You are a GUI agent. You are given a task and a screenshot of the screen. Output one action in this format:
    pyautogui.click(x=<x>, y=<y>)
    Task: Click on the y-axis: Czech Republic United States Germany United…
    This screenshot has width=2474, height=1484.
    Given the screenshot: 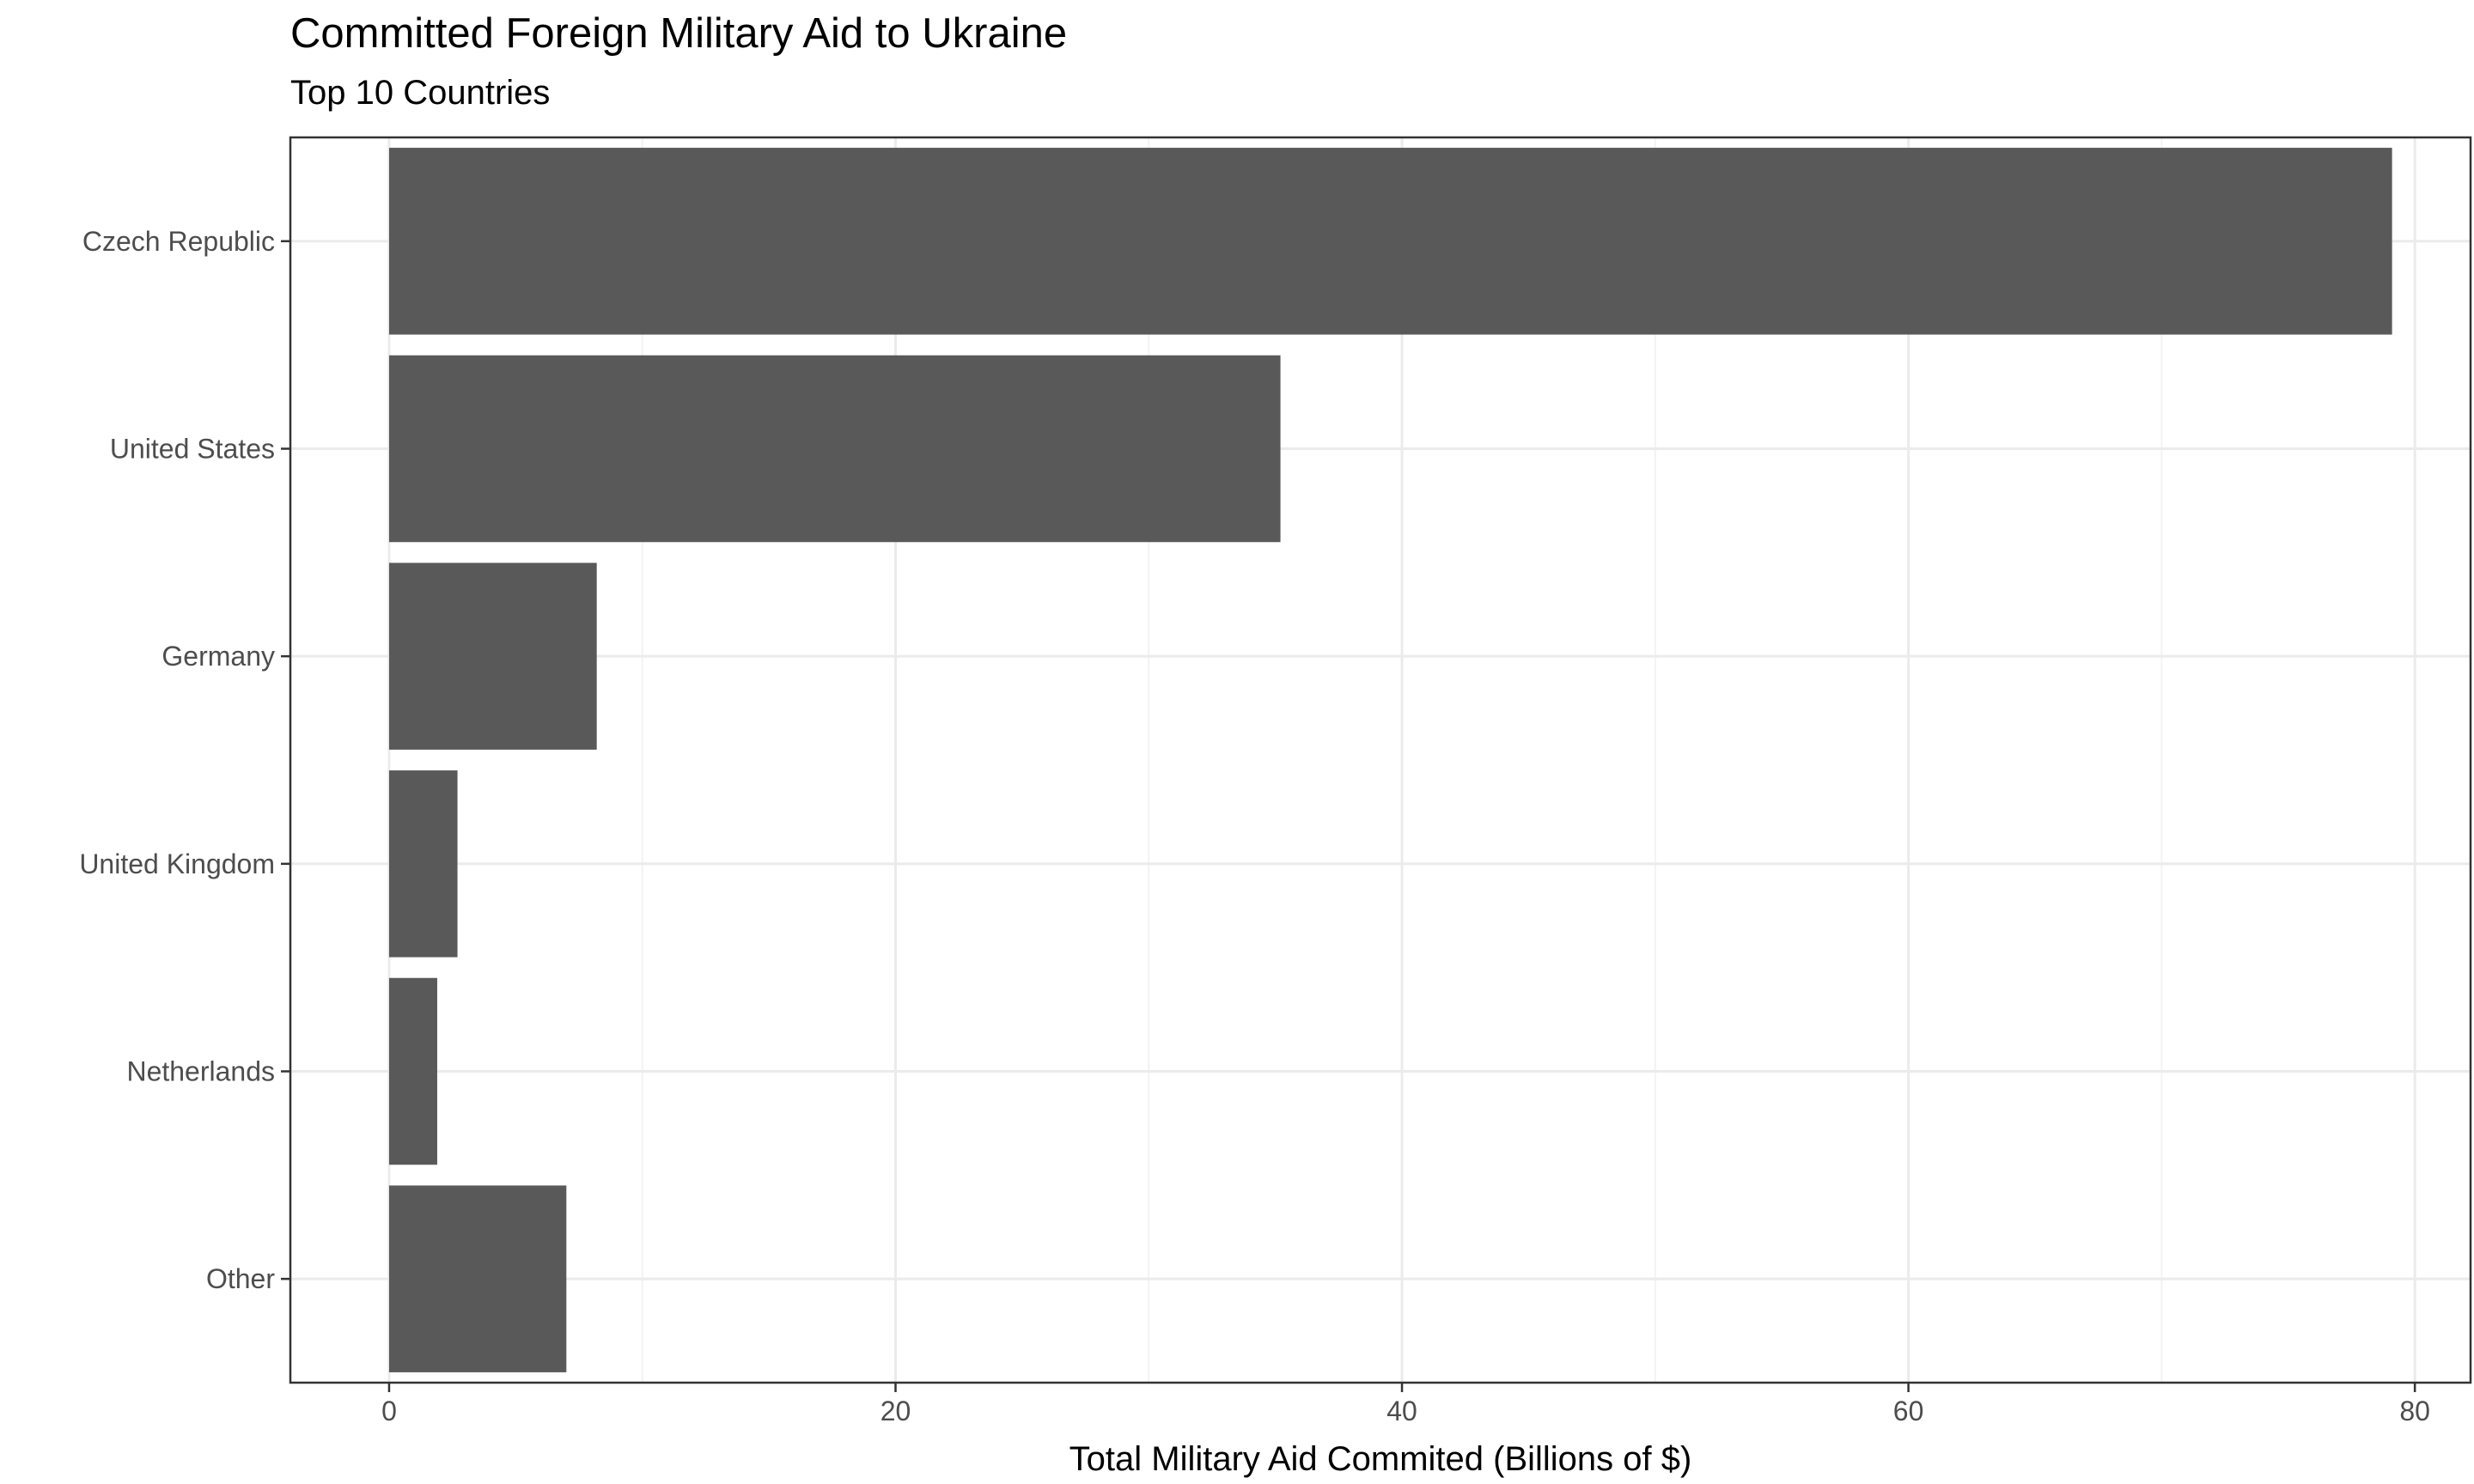 What is the action you would take?
    pyautogui.click(x=184, y=760)
    